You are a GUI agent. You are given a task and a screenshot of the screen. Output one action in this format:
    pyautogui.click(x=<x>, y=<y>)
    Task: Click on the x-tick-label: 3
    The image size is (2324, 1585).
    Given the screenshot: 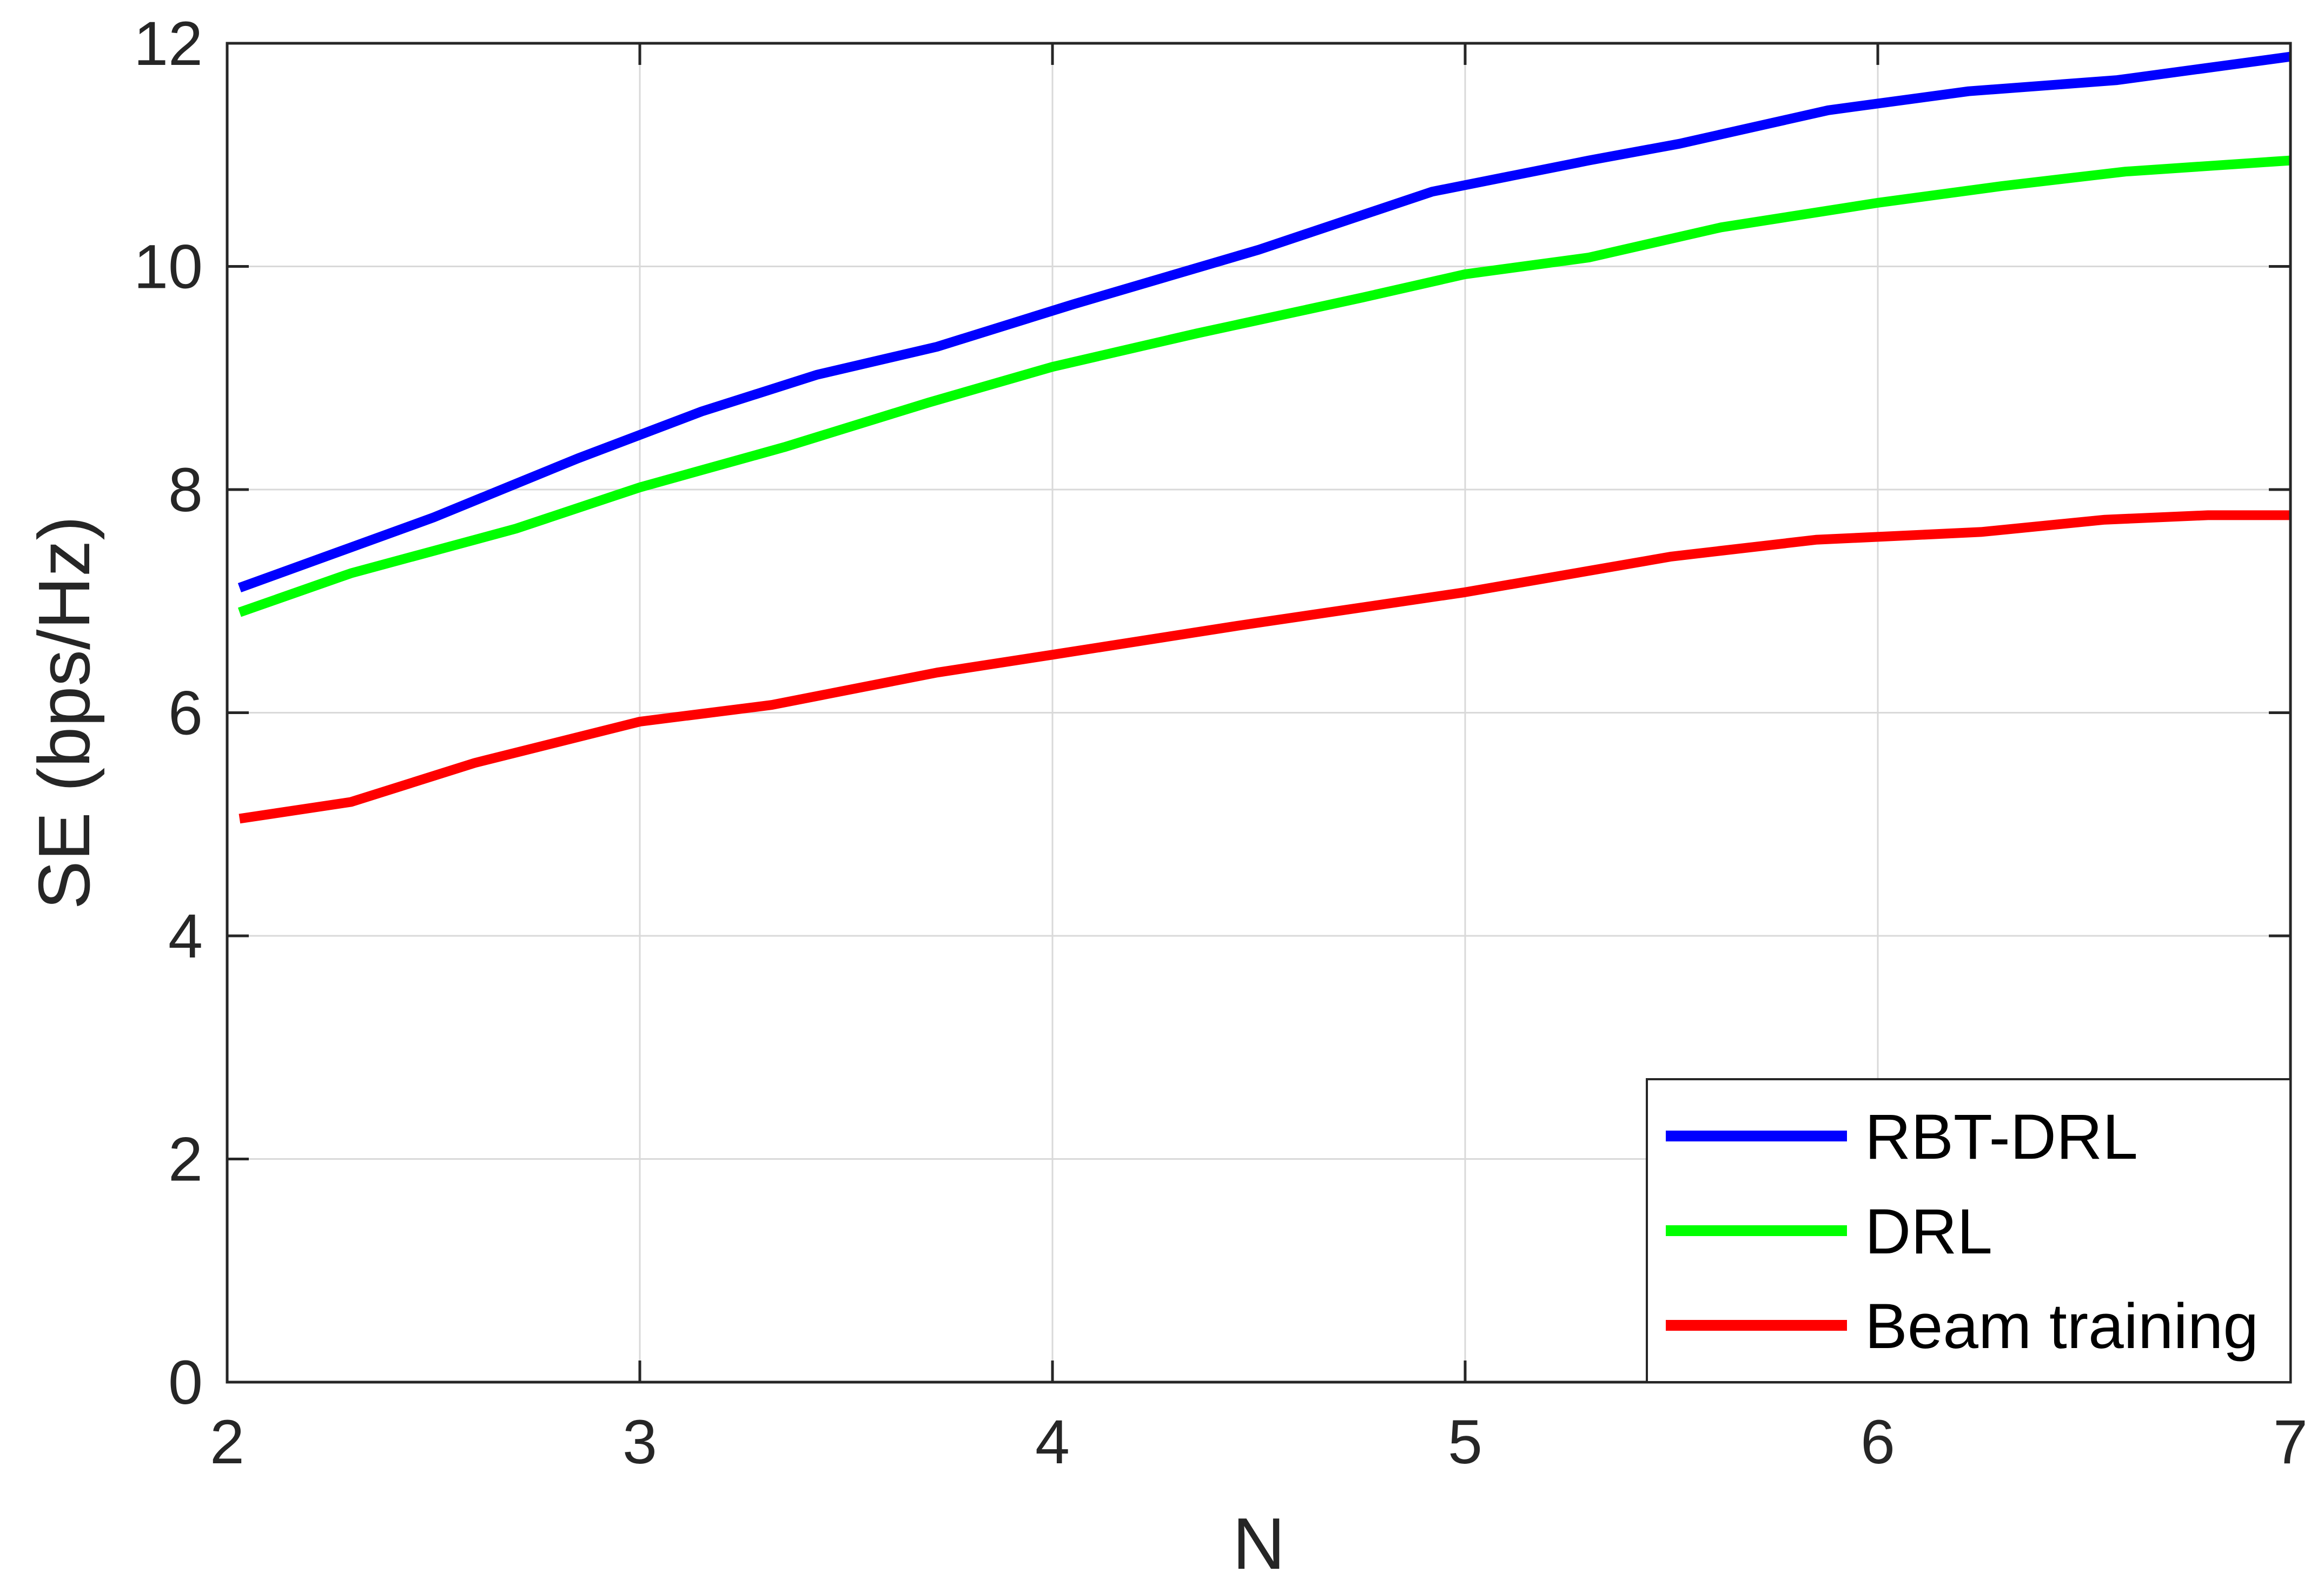 What is the action you would take?
    pyautogui.click(x=640, y=1443)
    